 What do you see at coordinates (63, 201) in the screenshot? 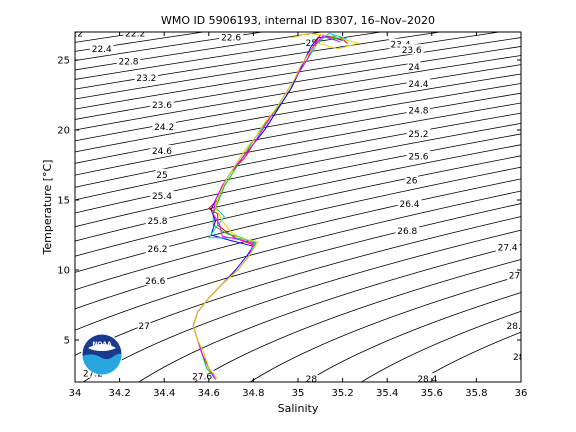
I see `y-tick-label: 15` at bounding box center [63, 201].